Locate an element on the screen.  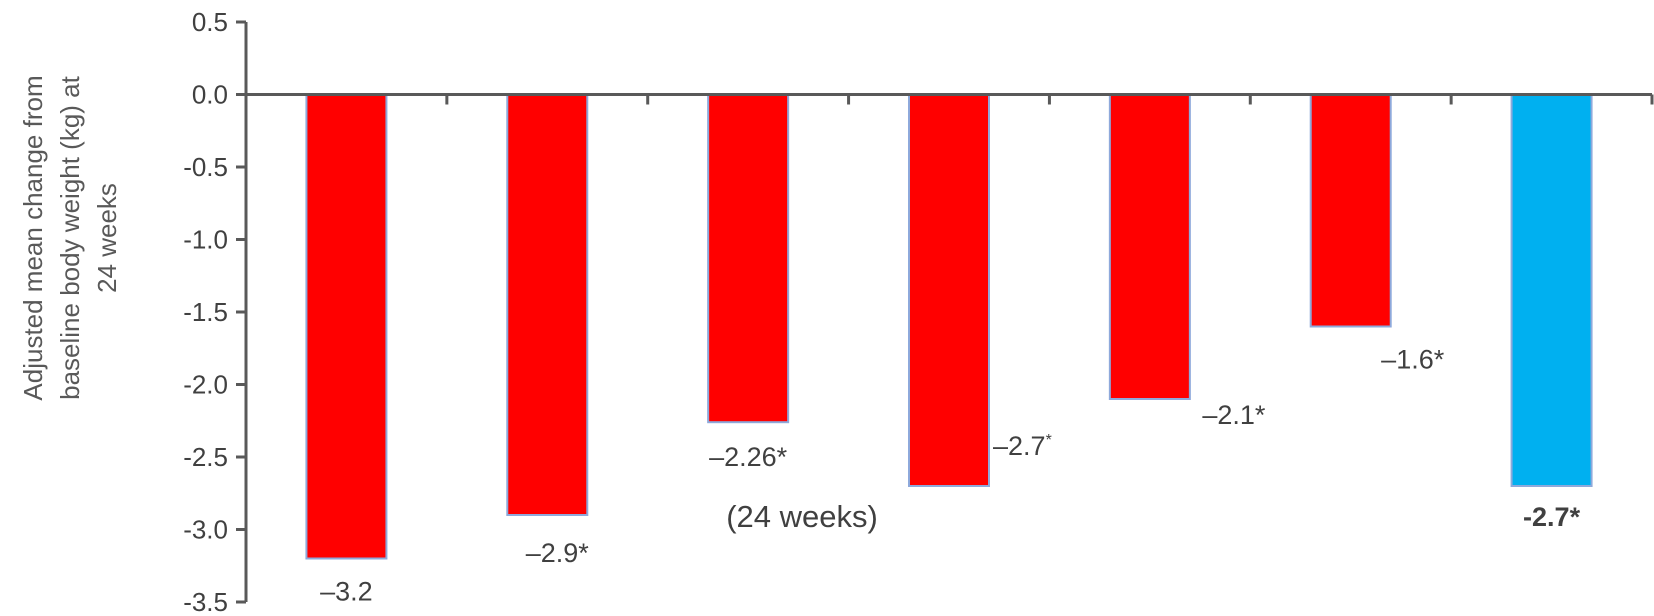
y-tick-label: -0.5 is located at coordinates (205, 167).